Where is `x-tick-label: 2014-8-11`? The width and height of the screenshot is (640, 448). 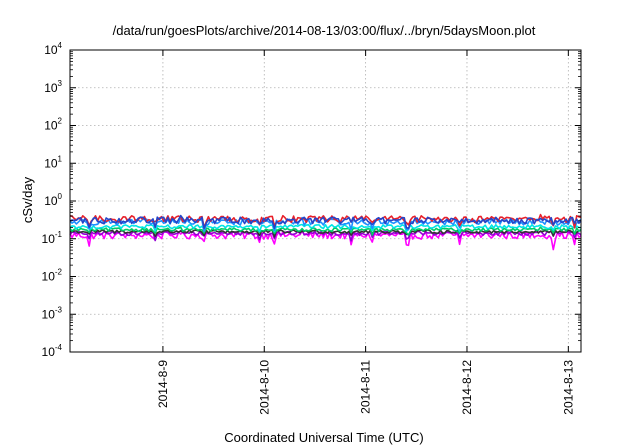 x-tick-label: 2014-8-11 is located at coordinates (366, 387).